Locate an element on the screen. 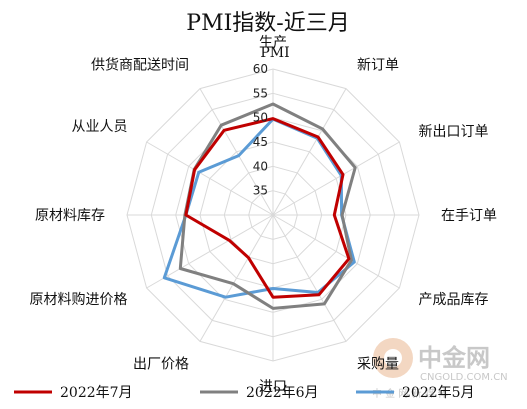 The image size is (527, 409). category-label-9: 原材料库存 is located at coordinates (70, 216).